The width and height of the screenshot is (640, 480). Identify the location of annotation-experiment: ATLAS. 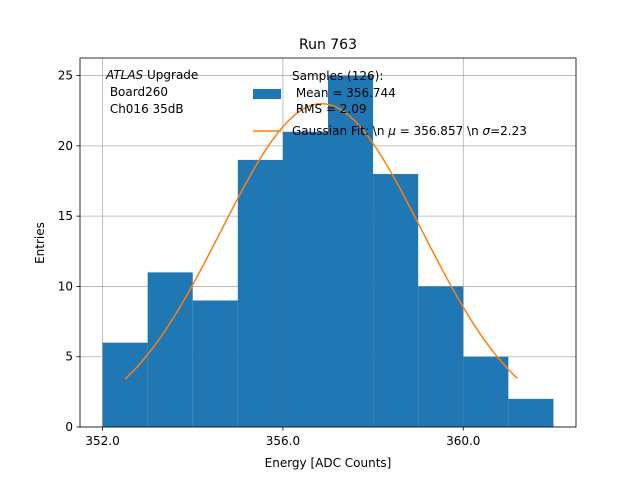
(124, 75).